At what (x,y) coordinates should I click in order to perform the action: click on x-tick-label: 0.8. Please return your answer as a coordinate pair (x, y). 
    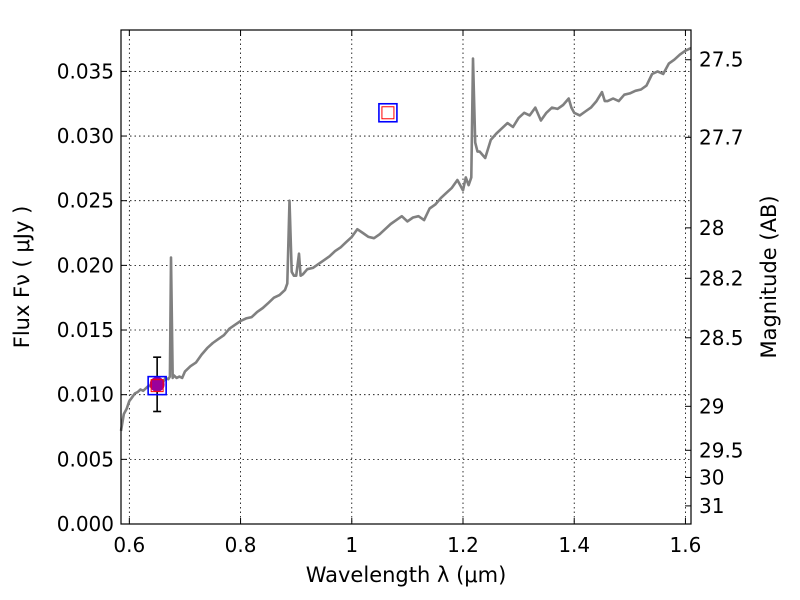
    Looking at the image, I should click on (241, 545).